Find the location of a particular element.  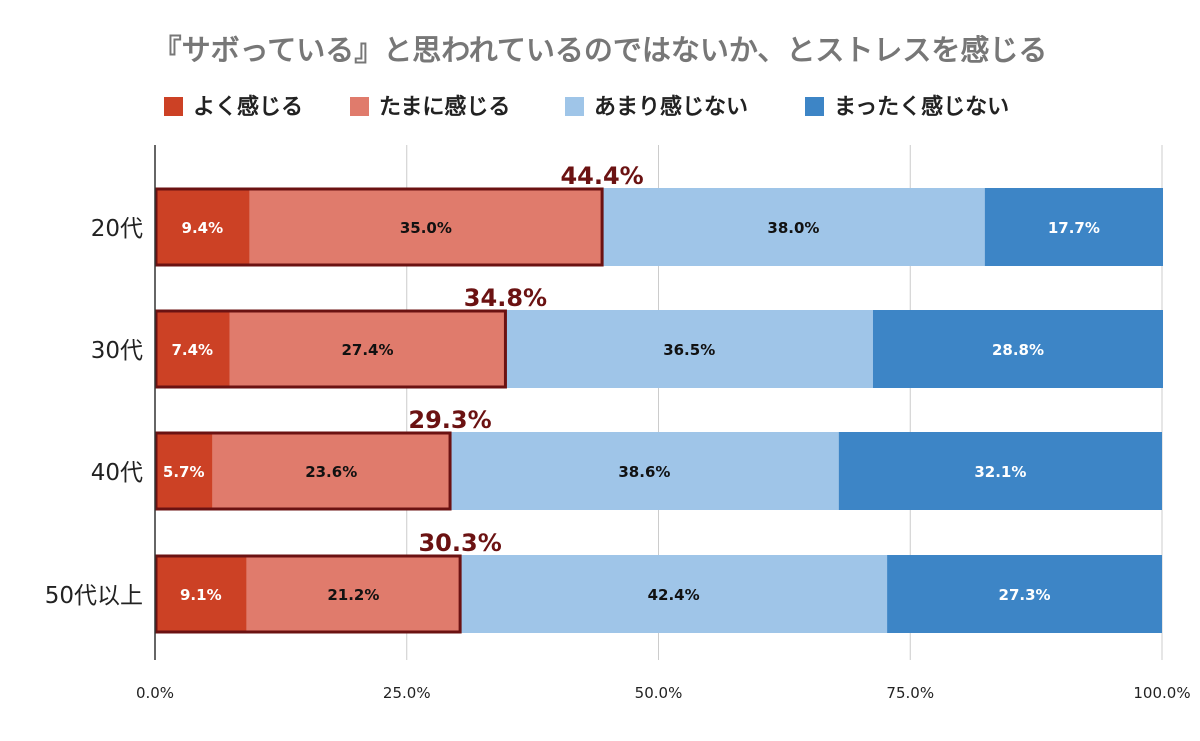

value-label: 35.0% is located at coordinates (426, 228).